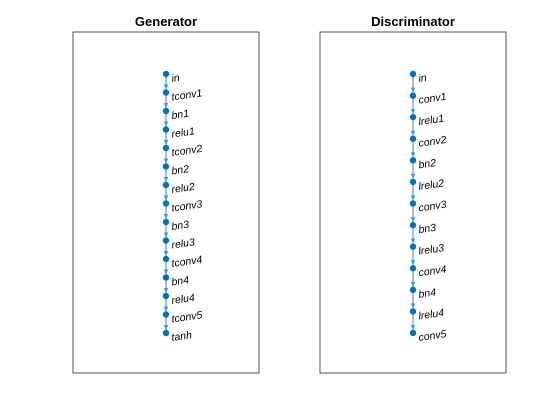 The height and width of the screenshot is (420, 560). Describe the element at coordinates (433, 142) in the screenshot. I see `discriminator-node-label: conv2` at that location.